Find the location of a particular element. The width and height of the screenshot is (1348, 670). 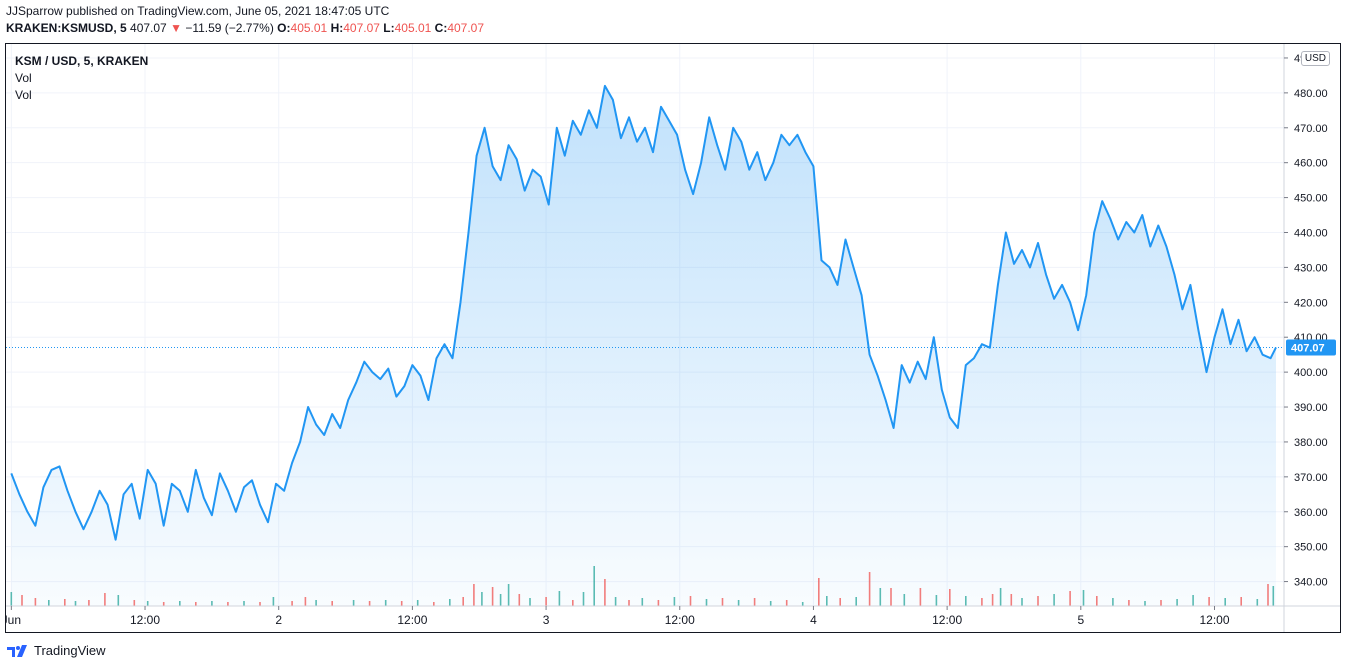

y-tick-label: 440.00 is located at coordinates (1311, 233).